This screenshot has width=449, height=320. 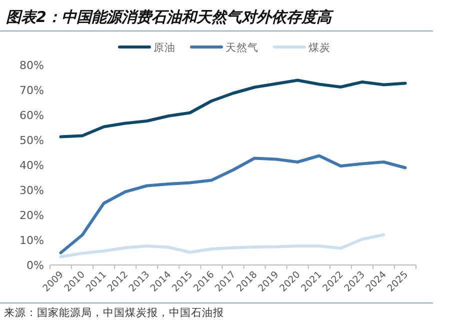 I want to click on legend-label: 原油, so click(x=165, y=47).